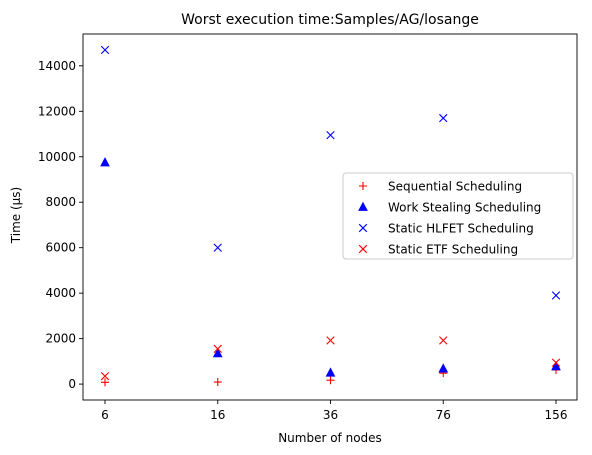 The width and height of the screenshot is (592, 455). What do you see at coordinates (60, 339) in the screenshot?
I see `y-tick-label: 2000` at bounding box center [60, 339].